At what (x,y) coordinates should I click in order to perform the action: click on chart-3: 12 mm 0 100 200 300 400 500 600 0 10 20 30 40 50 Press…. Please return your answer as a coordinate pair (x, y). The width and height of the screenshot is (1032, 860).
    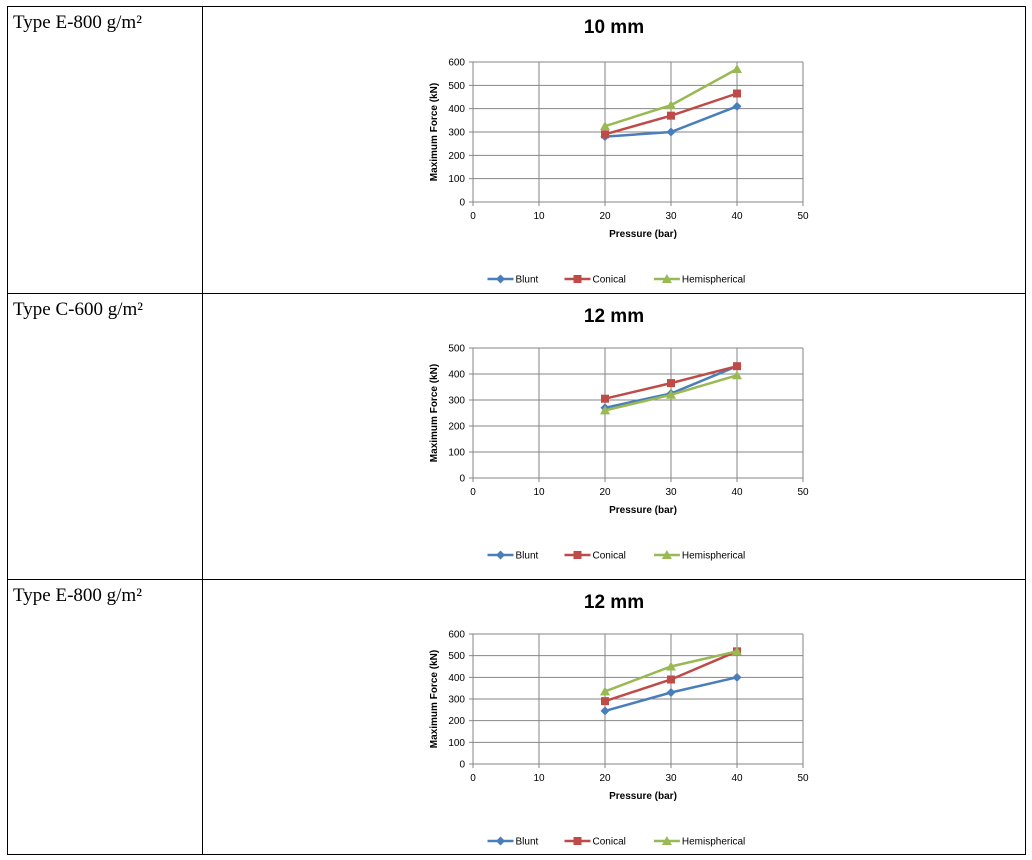
    Looking at the image, I should click on (619, 720).